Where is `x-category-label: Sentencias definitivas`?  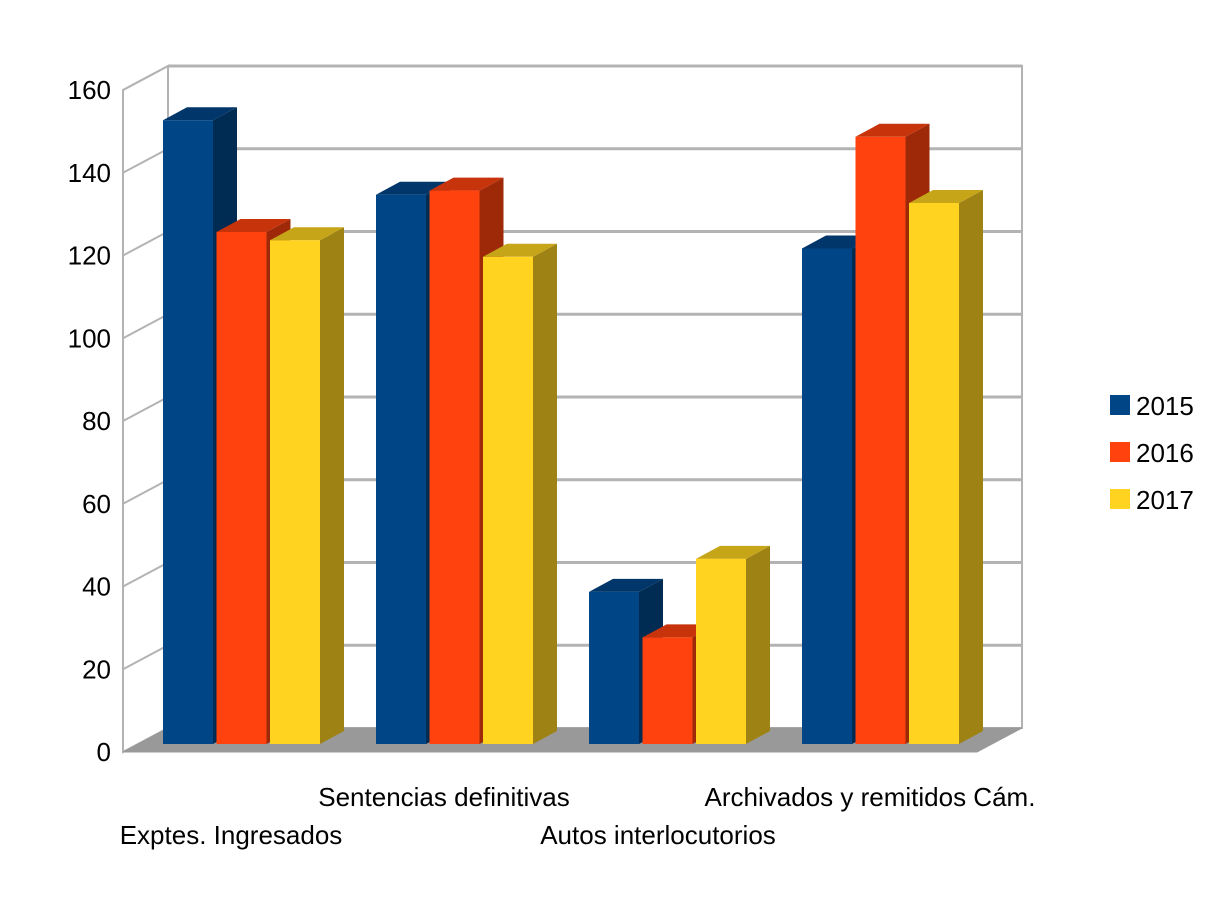
x-category-label: Sentencias definitivas is located at coordinates (443, 797).